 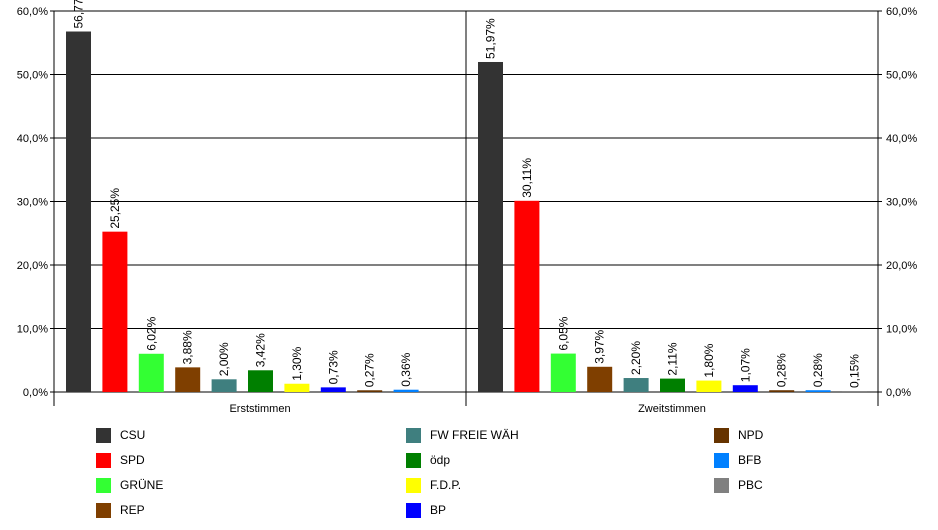 What do you see at coordinates (745, 365) in the screenshot?
I see `data-label: 1,07%` at bounding box center [745, 365].